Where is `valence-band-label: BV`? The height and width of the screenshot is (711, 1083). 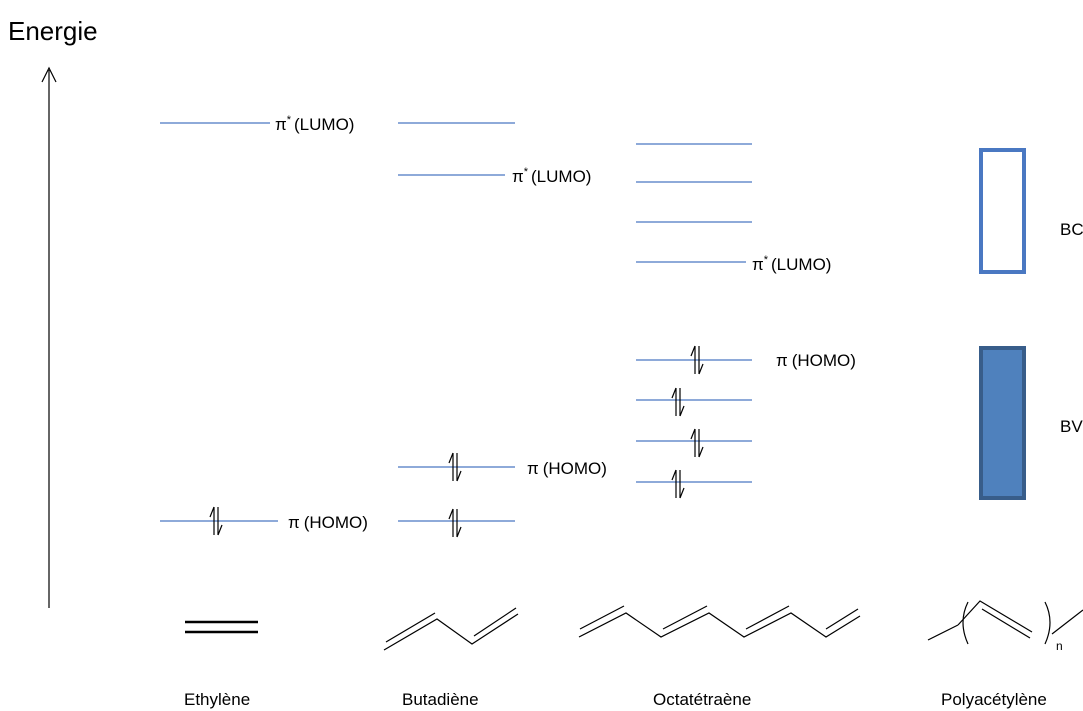
valence-band-label: BV is located at coordinates (1071, 426).